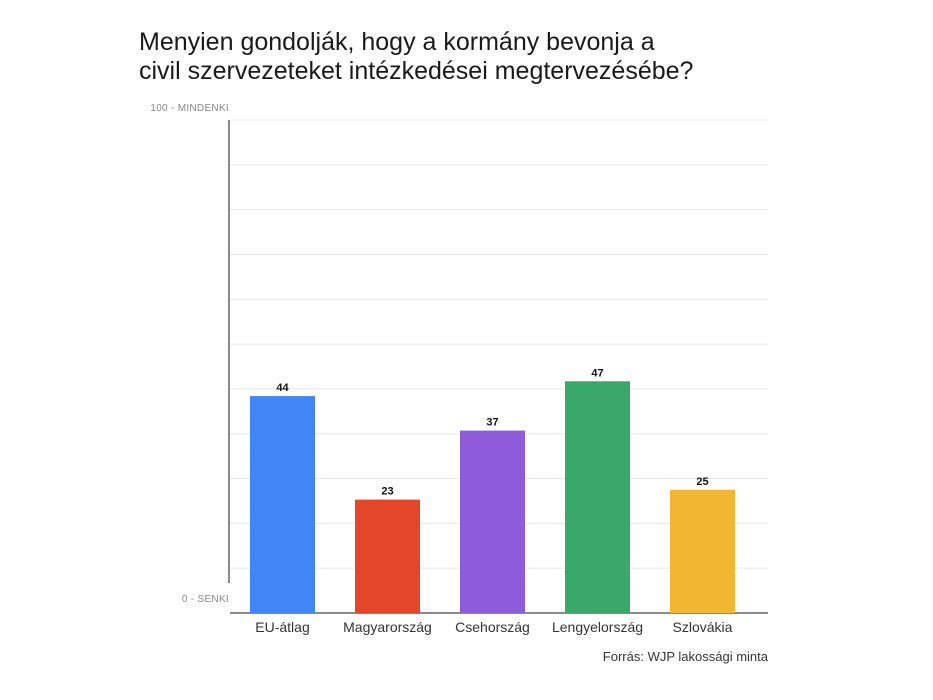  Describe the element at coordinates (685, 656) in the screenshot. I see `source-note: Forrás: WJP lakossági minta` at that location.